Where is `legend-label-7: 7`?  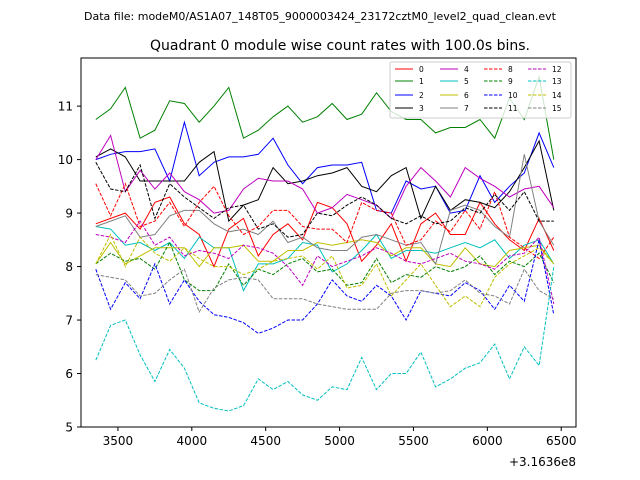 legend-label-7: 7 is located at coordinates (466, 108).